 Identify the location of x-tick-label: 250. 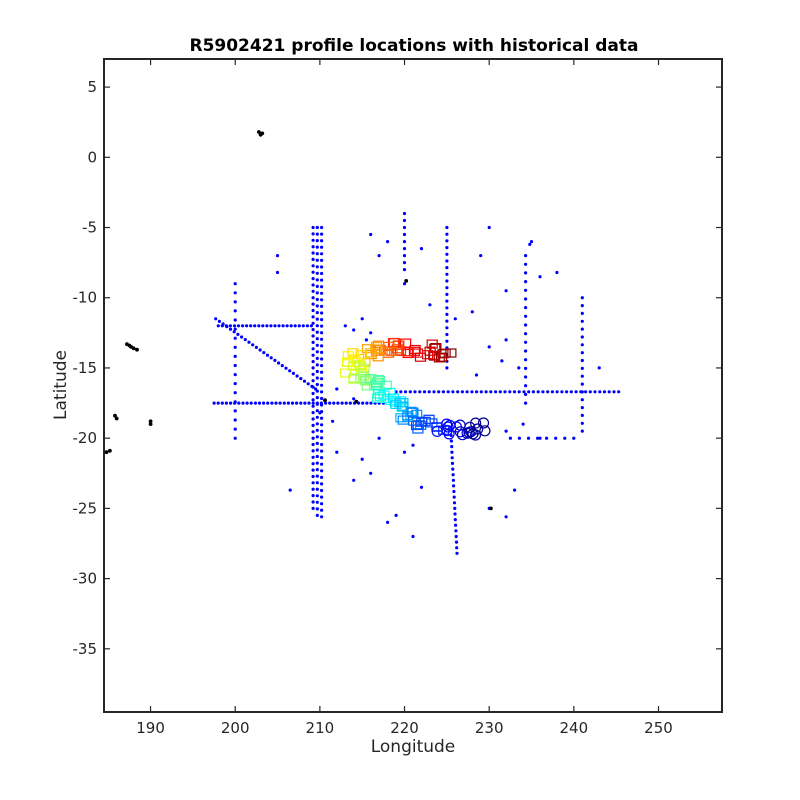
(658, 728).